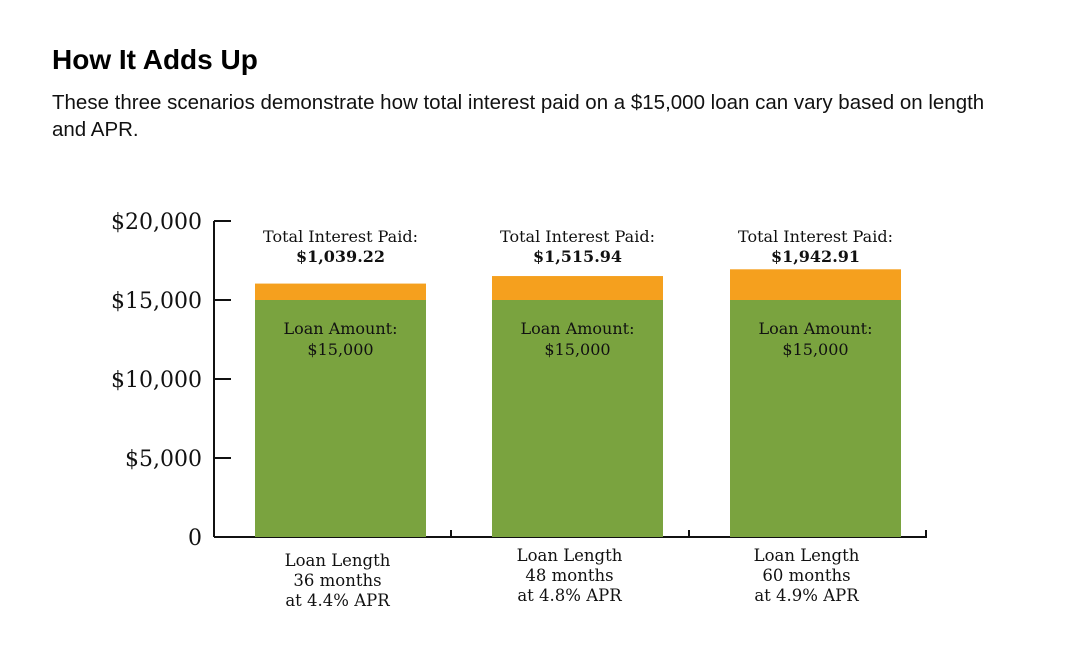 This screenshot has height=671, width=1080. Describe the element at coordinates (340, 256) in the screenshot. I see `interest-value: $1,039.22` at that location.